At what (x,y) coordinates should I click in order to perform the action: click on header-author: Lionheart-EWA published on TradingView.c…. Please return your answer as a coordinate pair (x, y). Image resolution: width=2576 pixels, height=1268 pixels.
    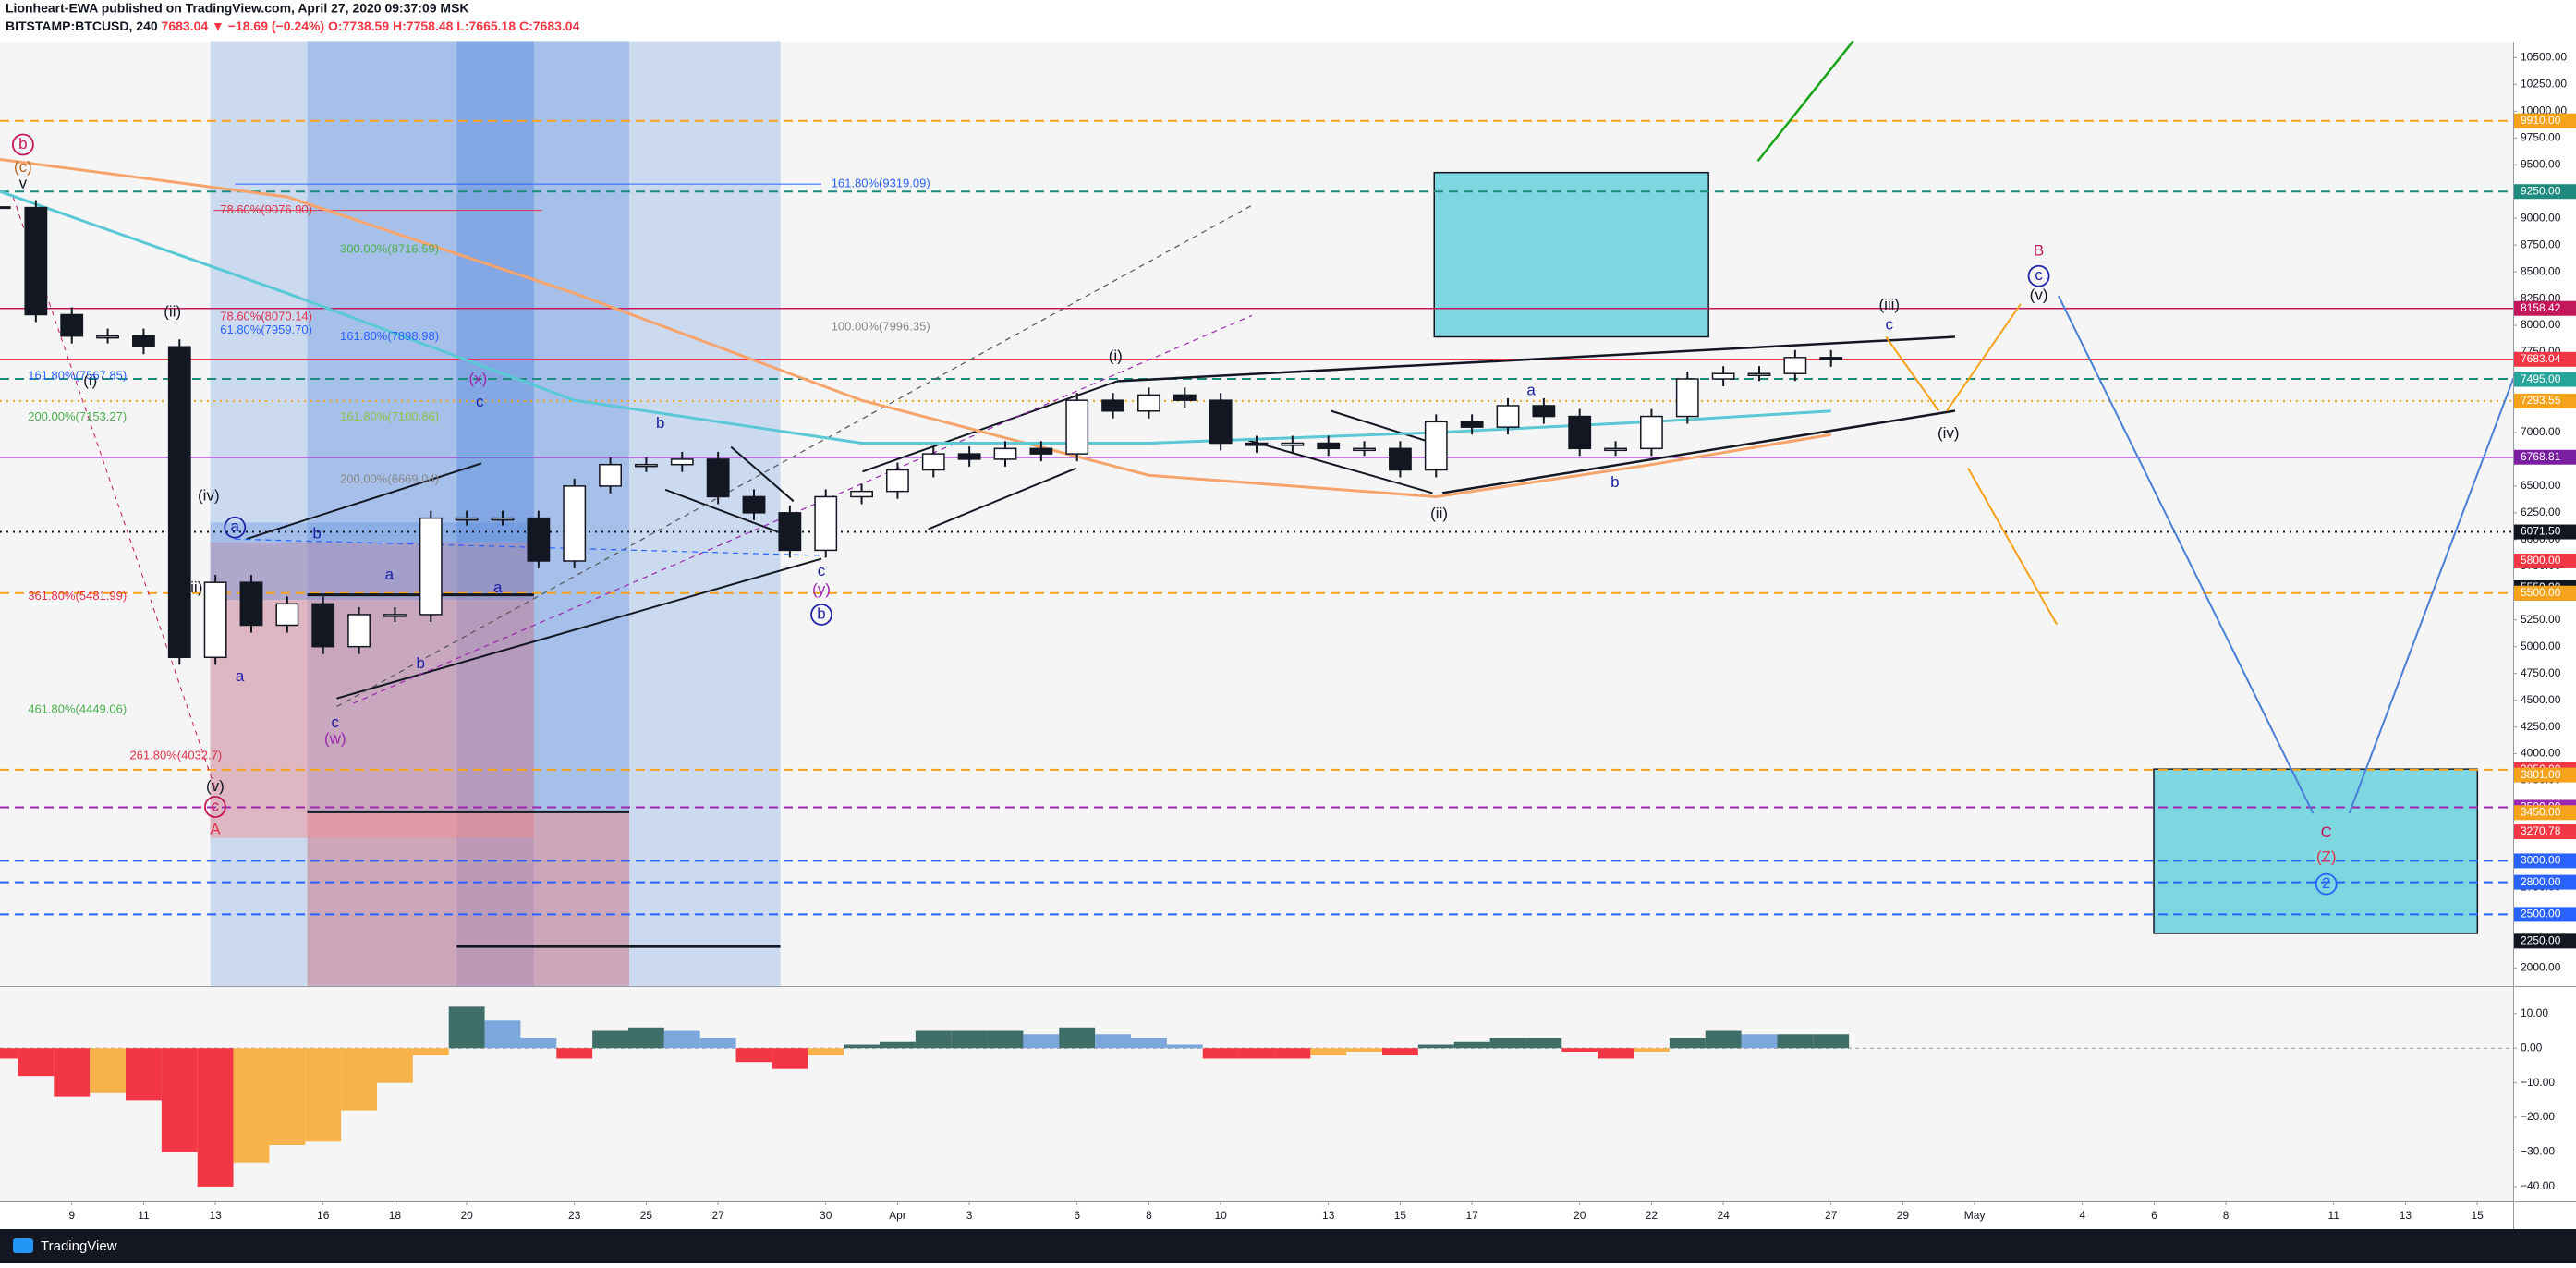
    Looking at the image, I should click on (237, 8).